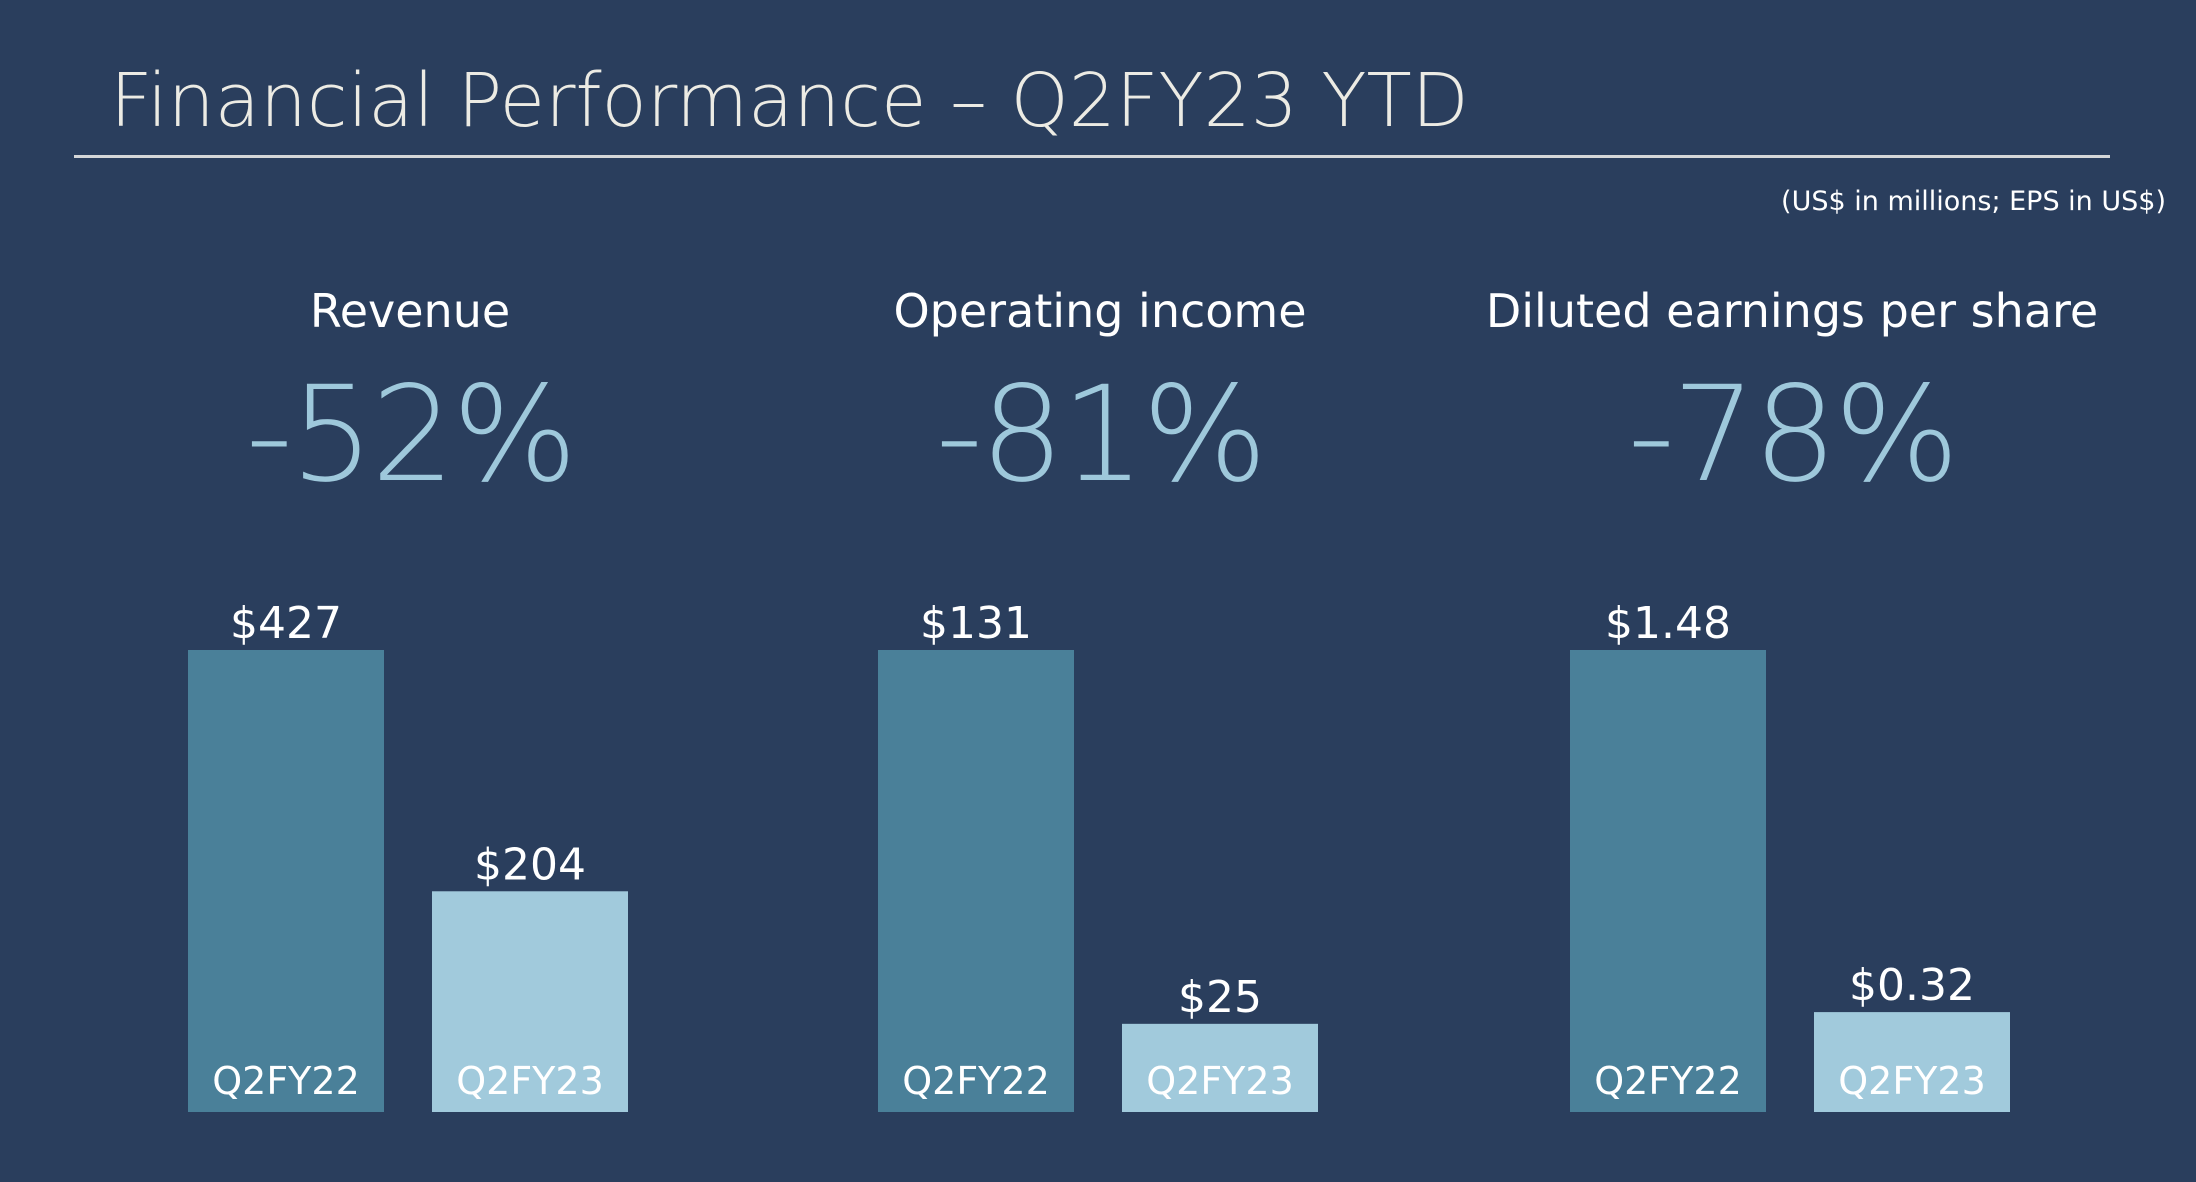  Describe the element at coordinates (286, 1081) in the screenshot. I see `revenue-category-label-q2fy22: Q2FY22` at that location.